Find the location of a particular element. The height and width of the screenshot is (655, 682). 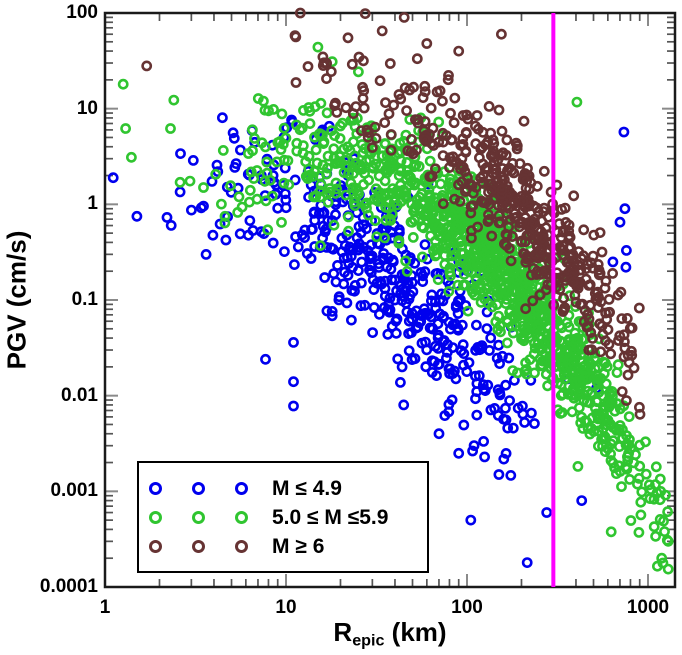

legend-row-m-6: M ≥ 6 is located at coordinates (283, 546).